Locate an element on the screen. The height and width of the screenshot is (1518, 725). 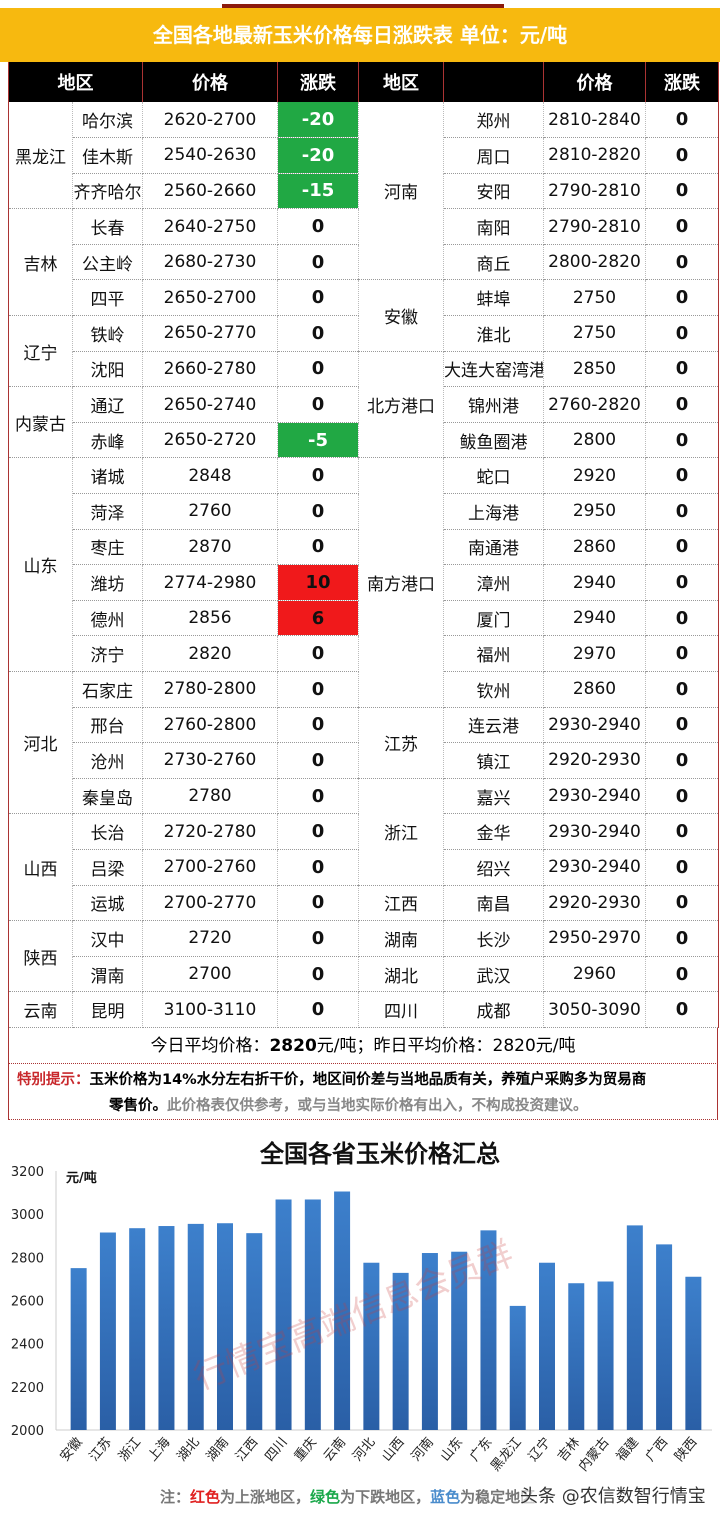
price-cell: 2750 is located at coordinates (594, 298).